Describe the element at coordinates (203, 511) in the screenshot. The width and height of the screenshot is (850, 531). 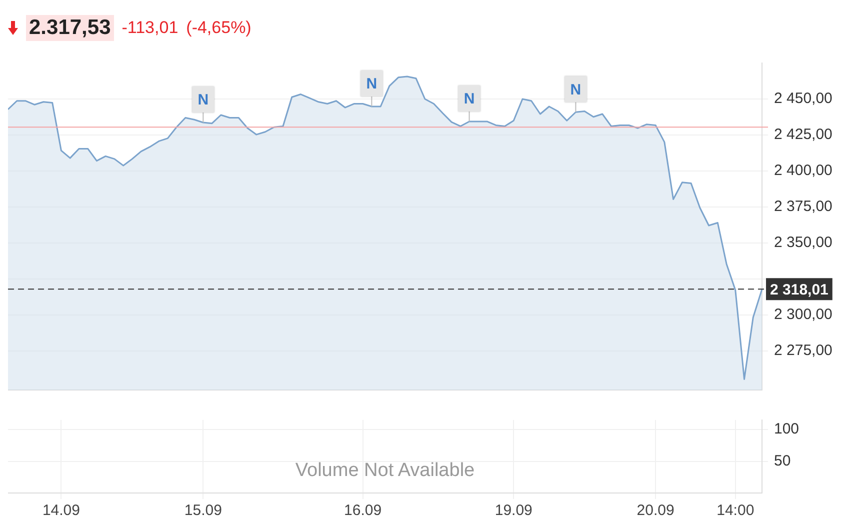
I see `x-tick-label: 15.09` at that location.